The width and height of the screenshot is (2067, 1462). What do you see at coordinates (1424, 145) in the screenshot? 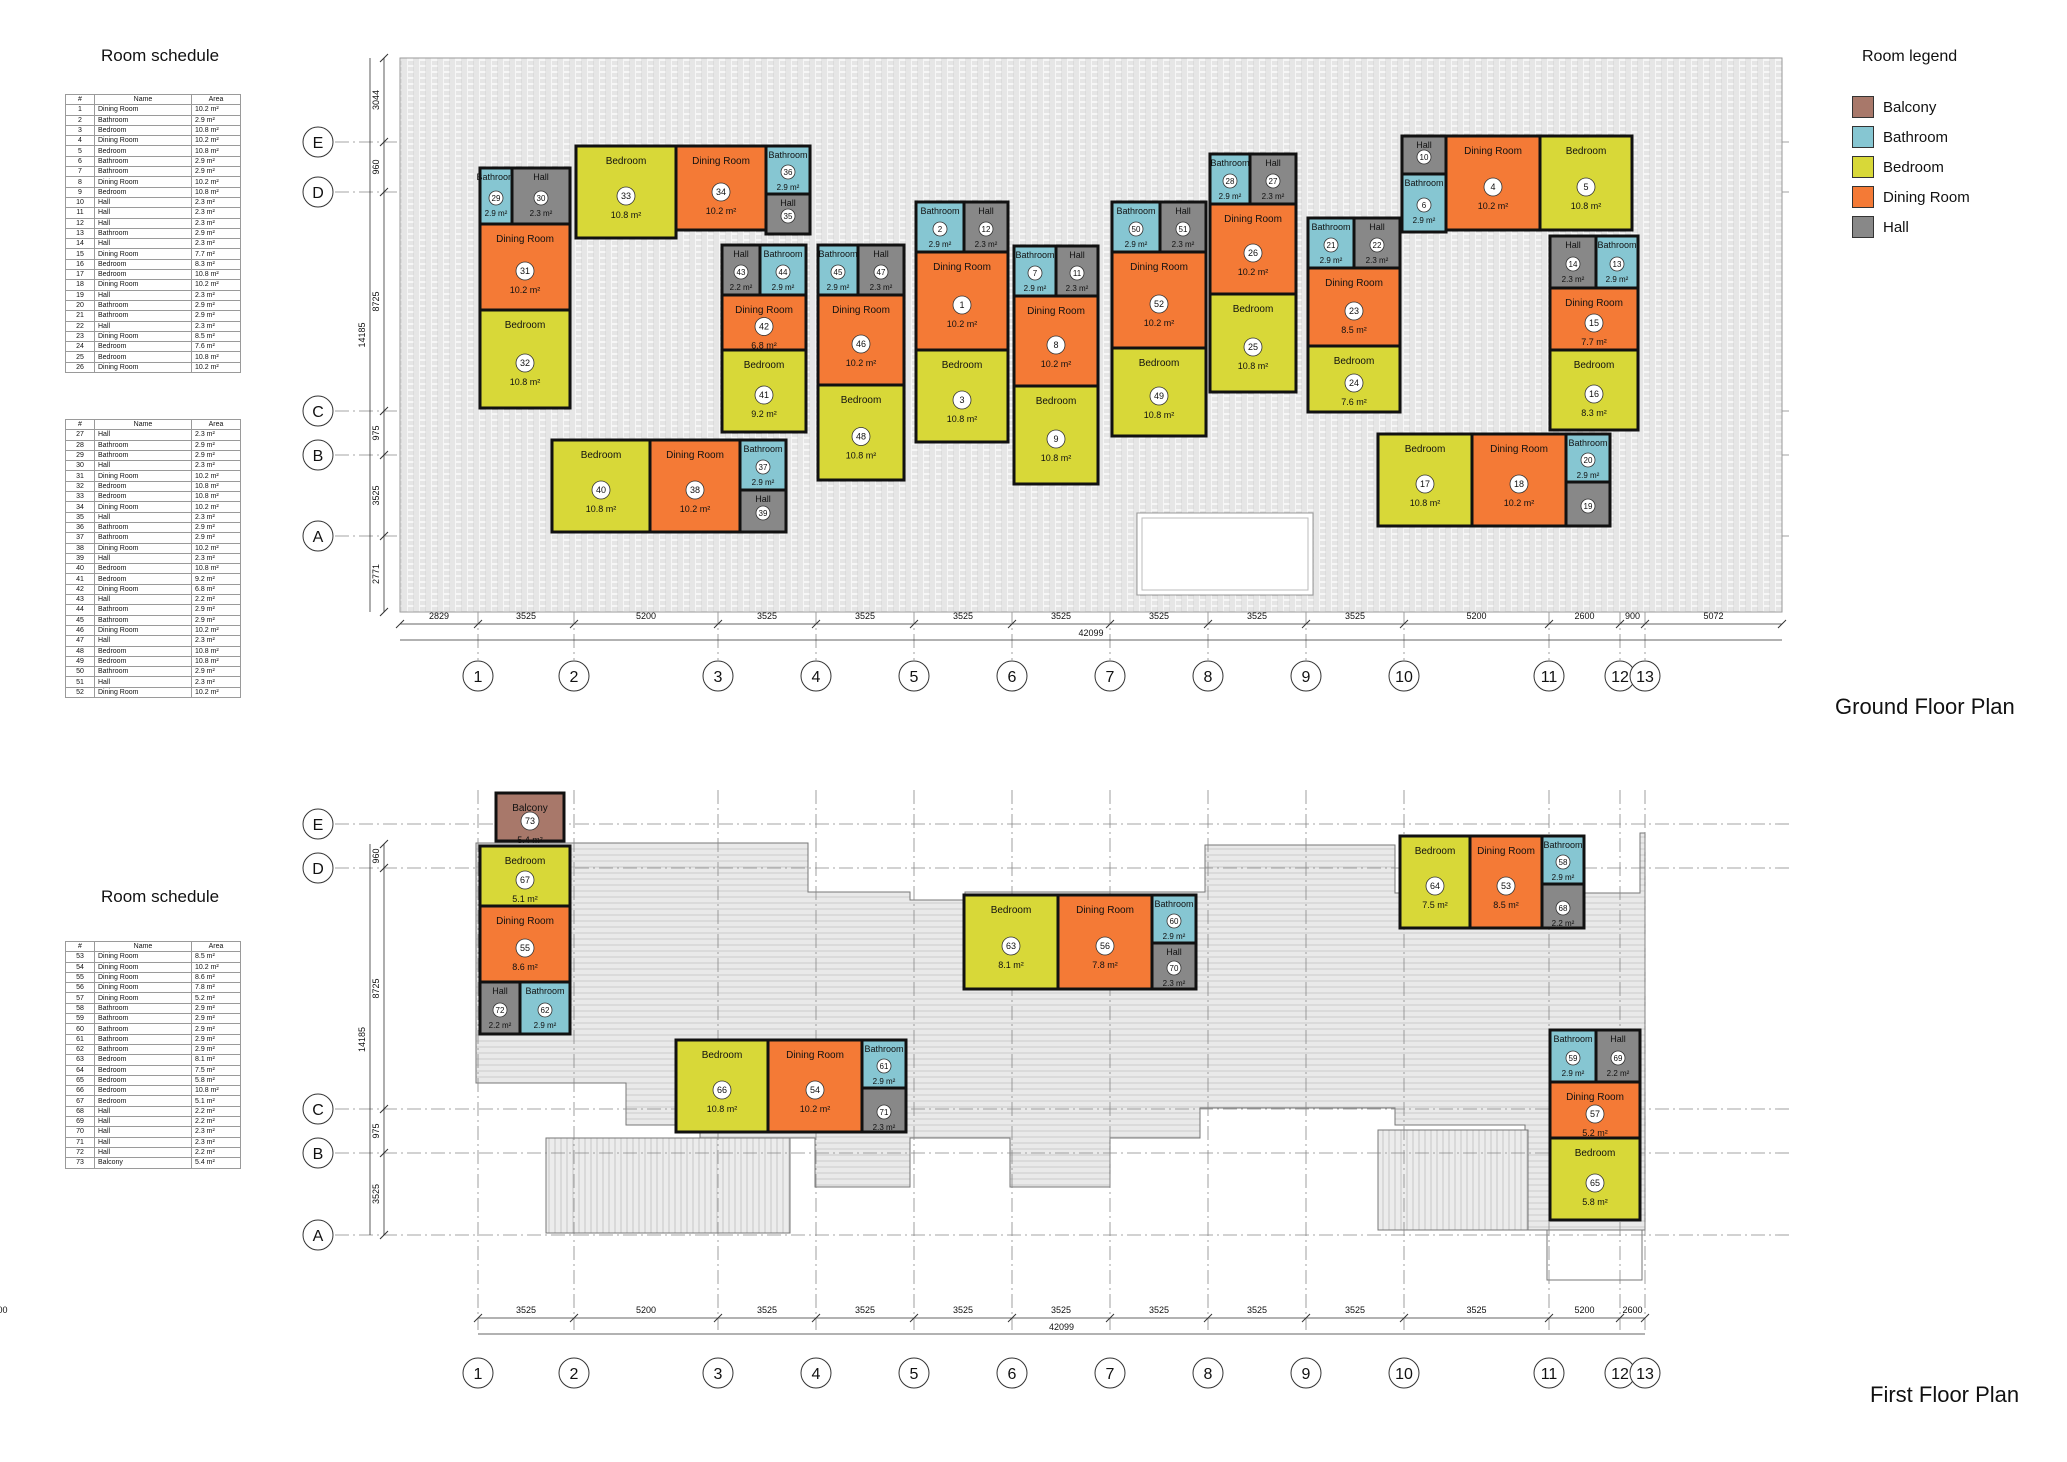
I see `room-10-name: Hall` at bounding box center [1424, 145].